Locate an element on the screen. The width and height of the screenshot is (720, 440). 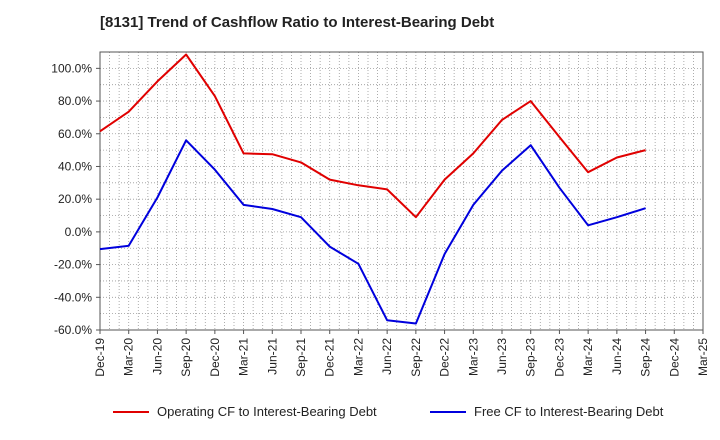
legend-label-operating: Operating CF to Interest-Bearing Debt is located at coordinates (267, 411).